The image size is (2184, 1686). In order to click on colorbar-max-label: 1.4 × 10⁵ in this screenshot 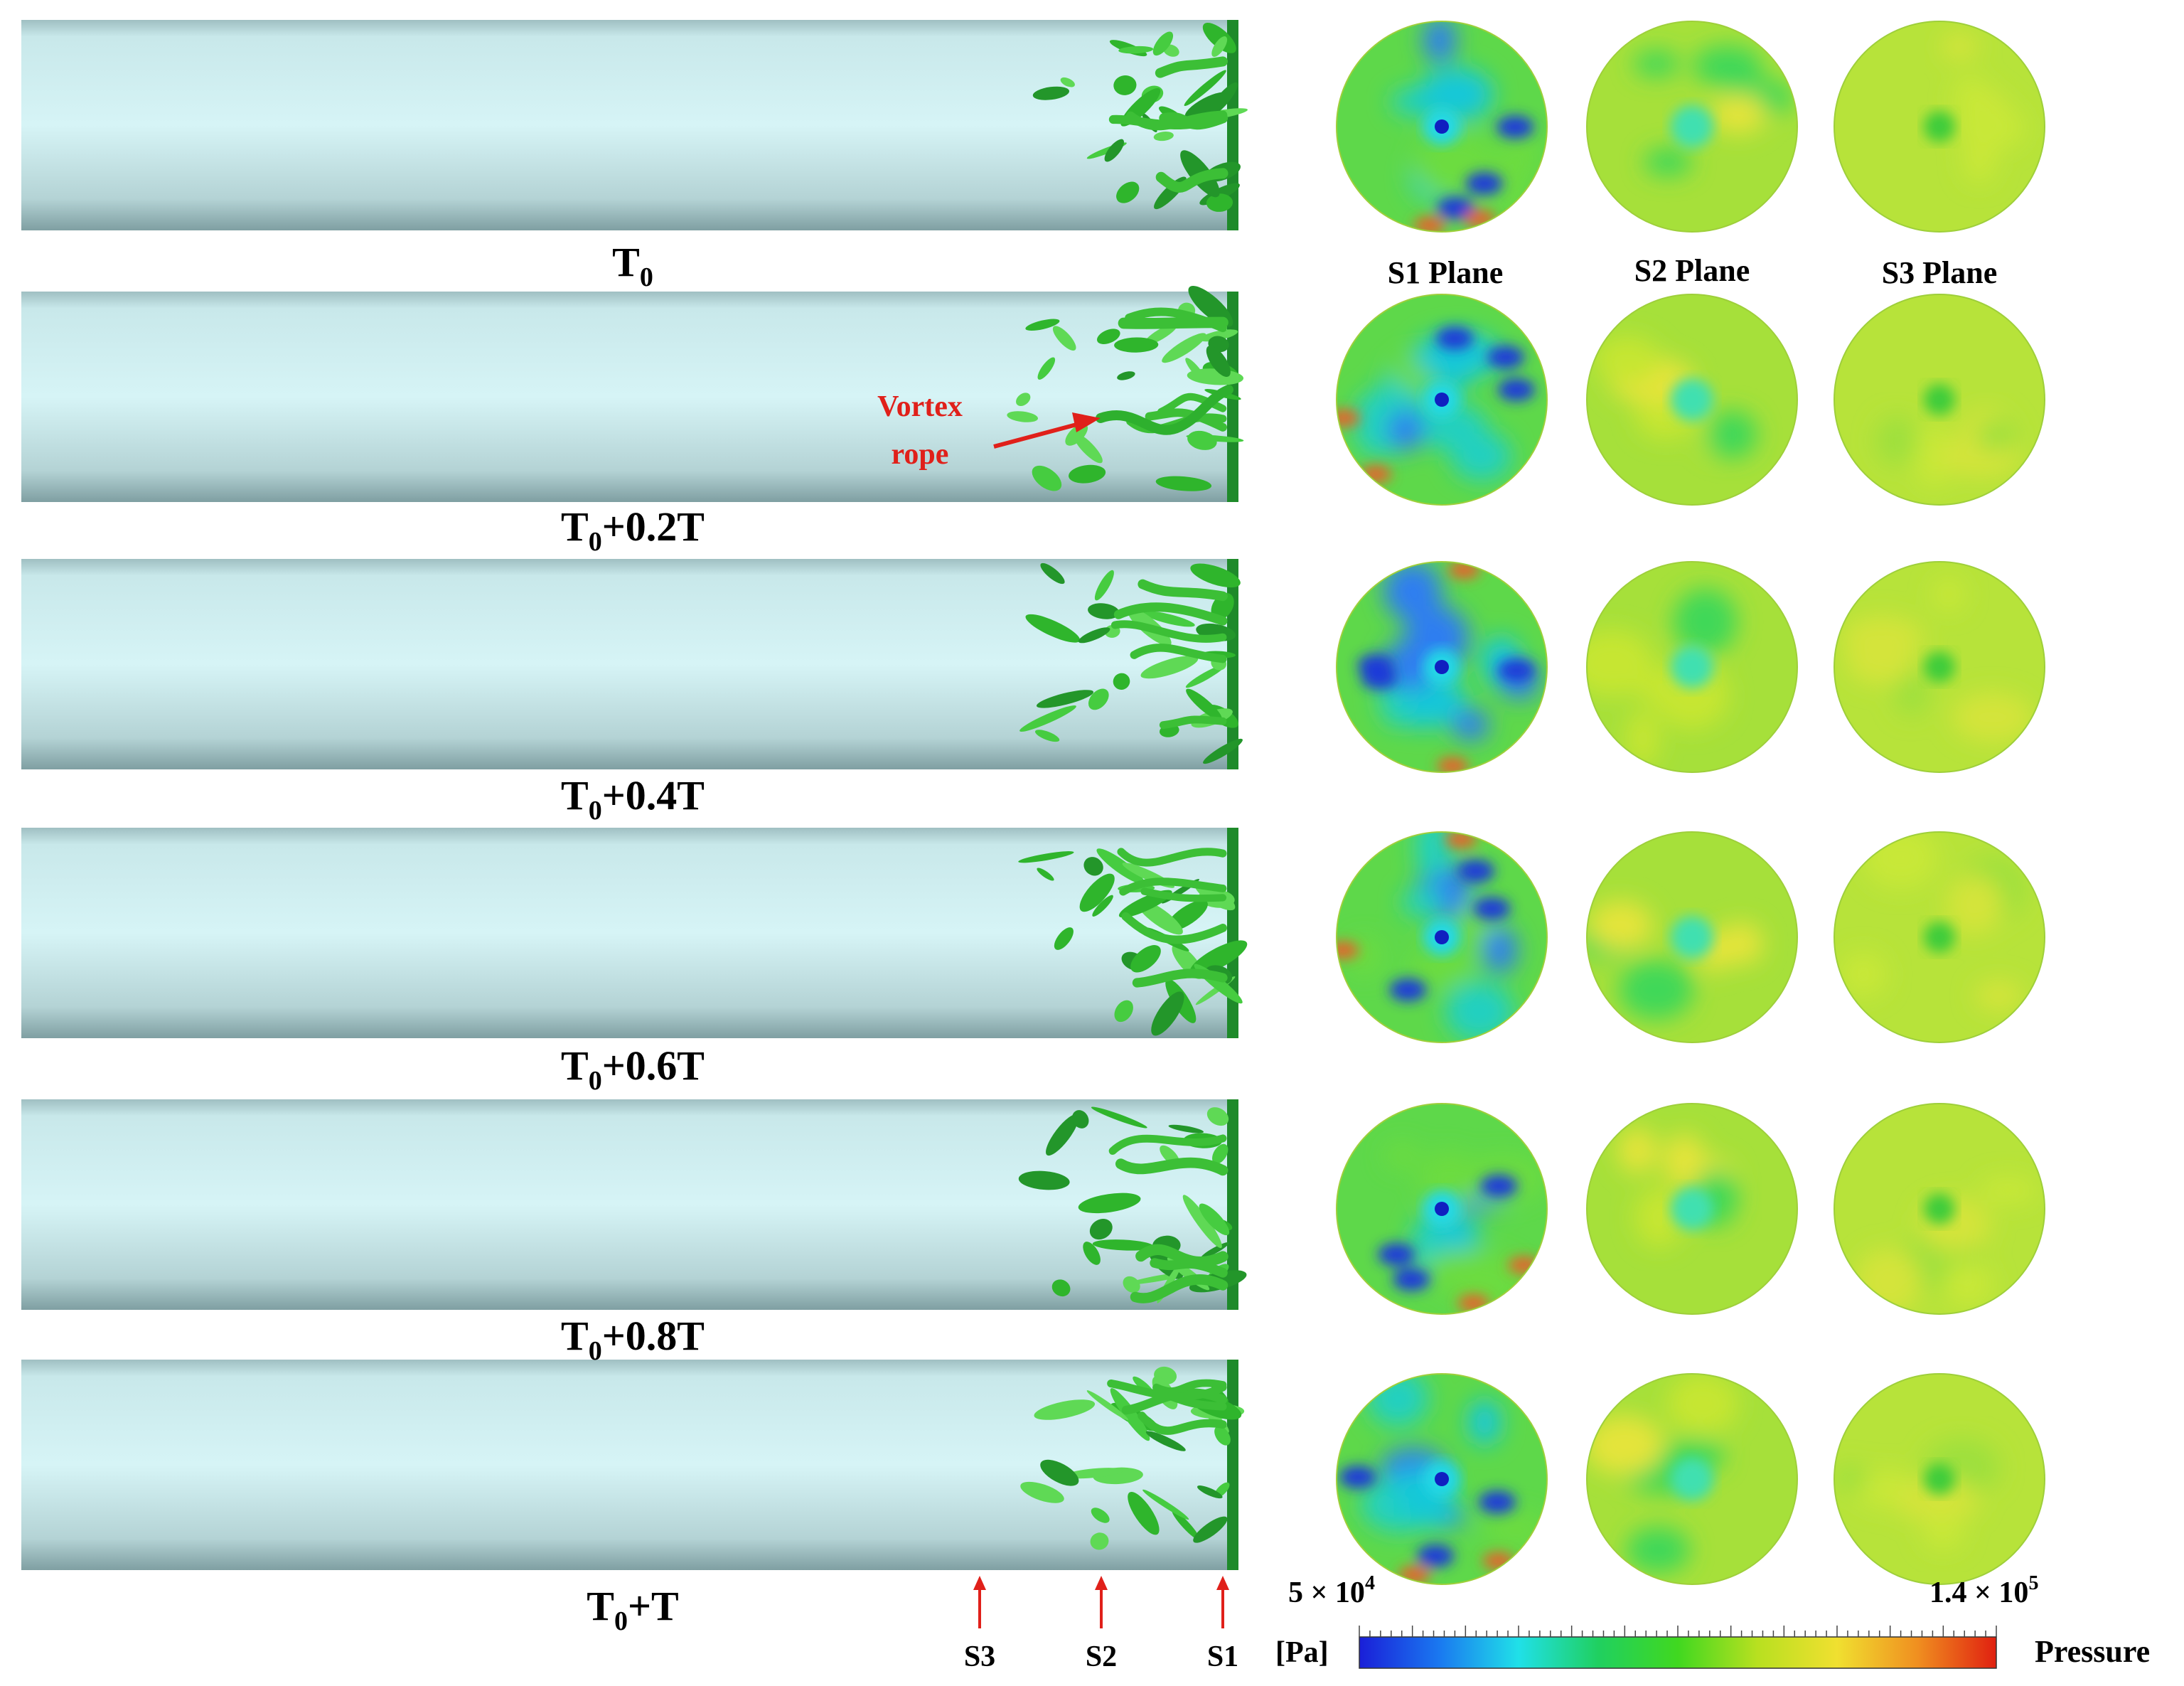, I will do `click(1984, 1590)`.